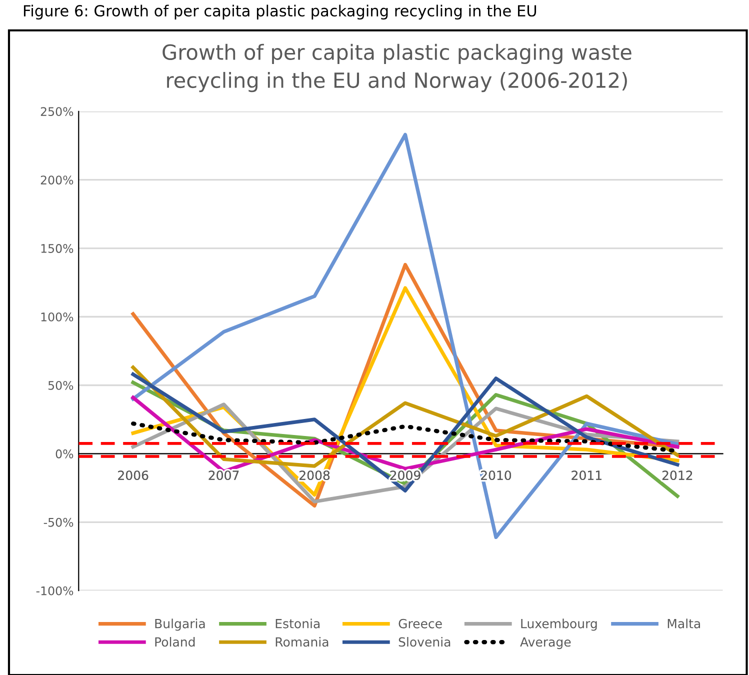 The image size is (749, 675). Describe the element at coordinates (175, 641) in the screenshot. I see `legend-label: Poland` at that location.